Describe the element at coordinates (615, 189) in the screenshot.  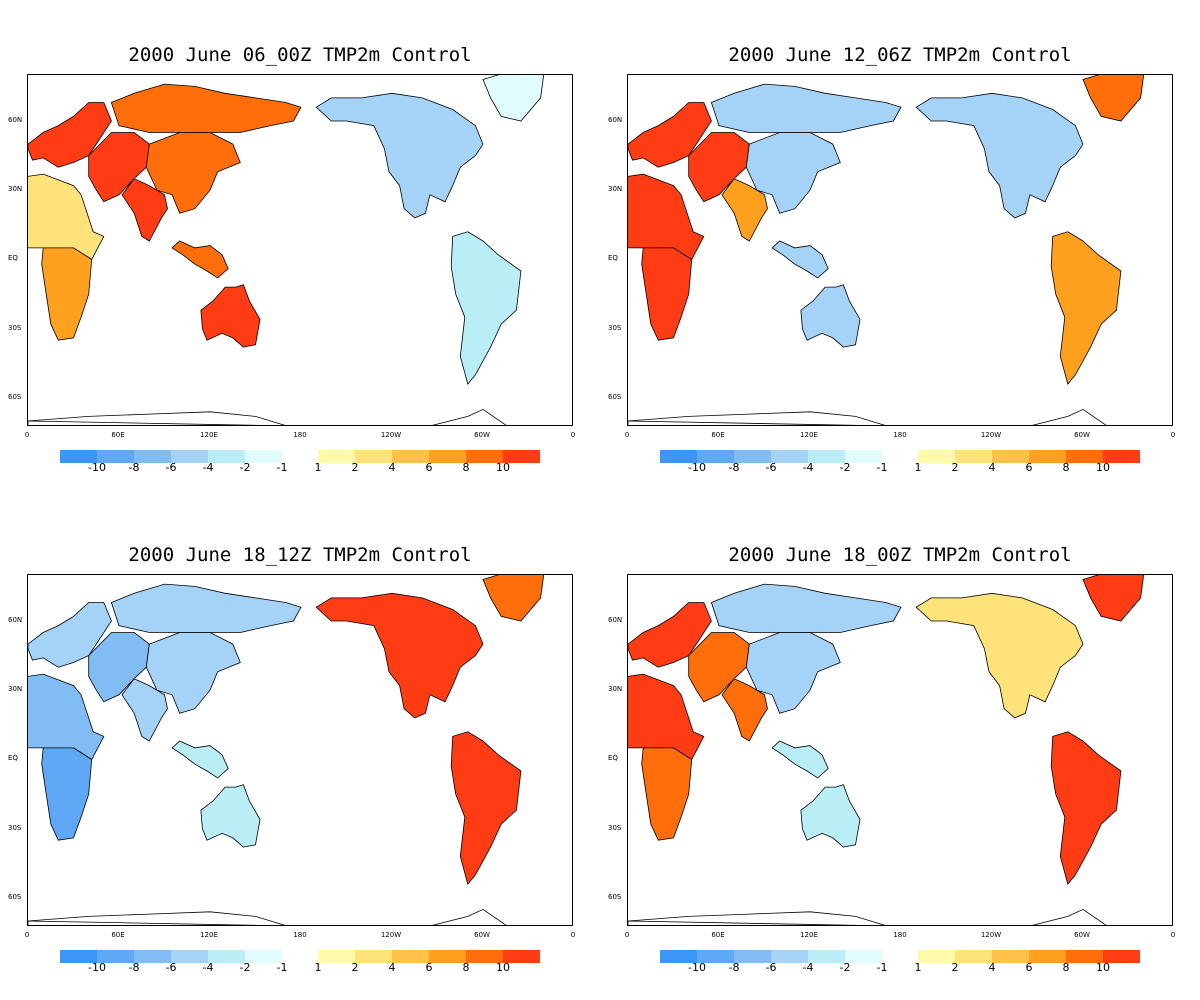
I see `lat-label: 30N` at that location.